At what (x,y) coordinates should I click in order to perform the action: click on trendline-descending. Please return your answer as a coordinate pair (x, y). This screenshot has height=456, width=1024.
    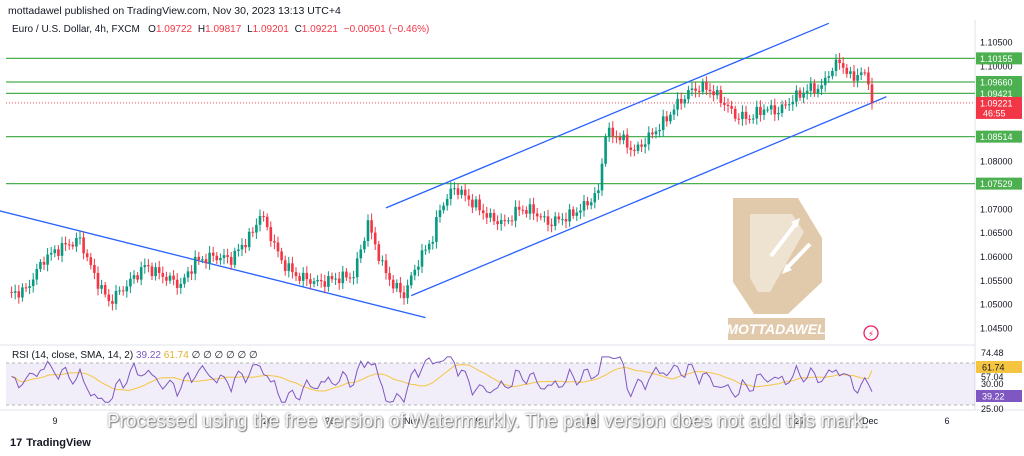
    Looking at the image, I should click on (213, 264).